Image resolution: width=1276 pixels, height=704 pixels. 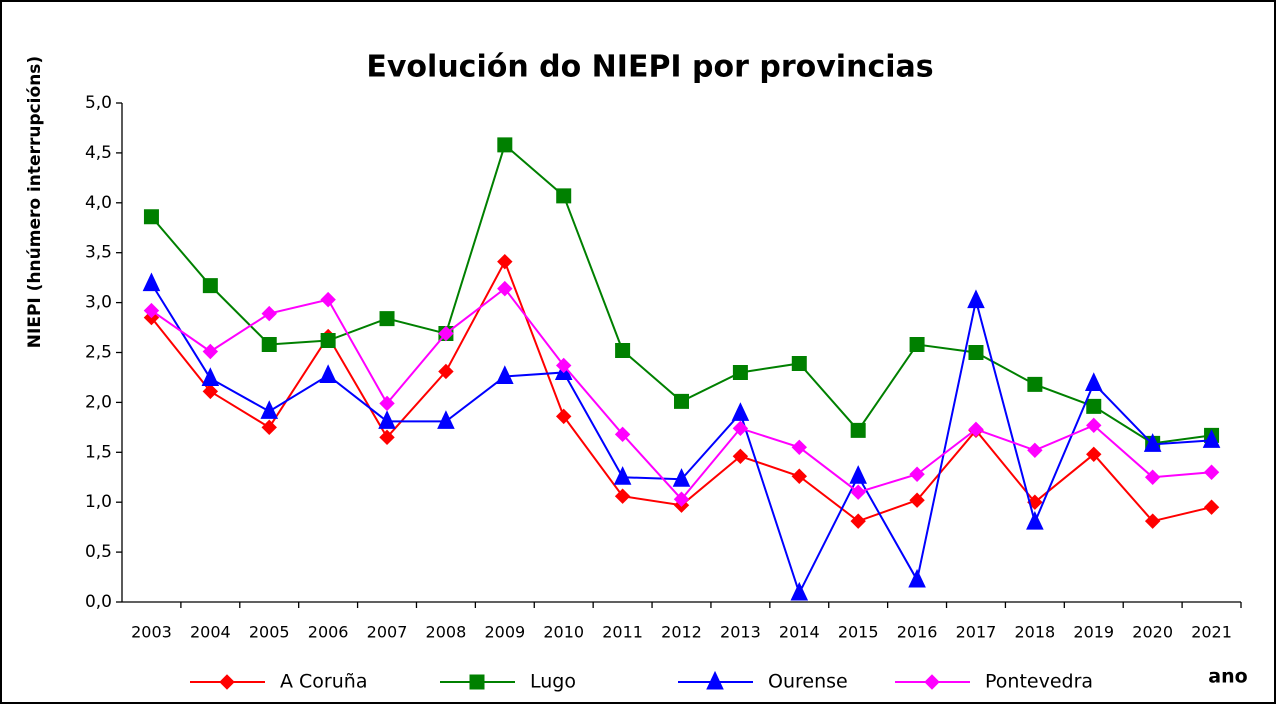 I want to click on chart-title: Evolución do NIEPI por provincias, so click(x=649, y=67).